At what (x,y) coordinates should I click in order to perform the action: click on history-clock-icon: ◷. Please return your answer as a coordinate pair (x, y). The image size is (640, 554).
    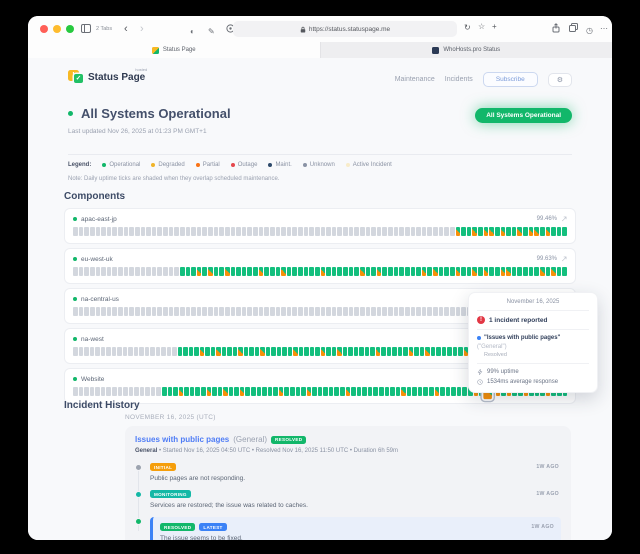
    Looking at the image, I should click on (589, 30).